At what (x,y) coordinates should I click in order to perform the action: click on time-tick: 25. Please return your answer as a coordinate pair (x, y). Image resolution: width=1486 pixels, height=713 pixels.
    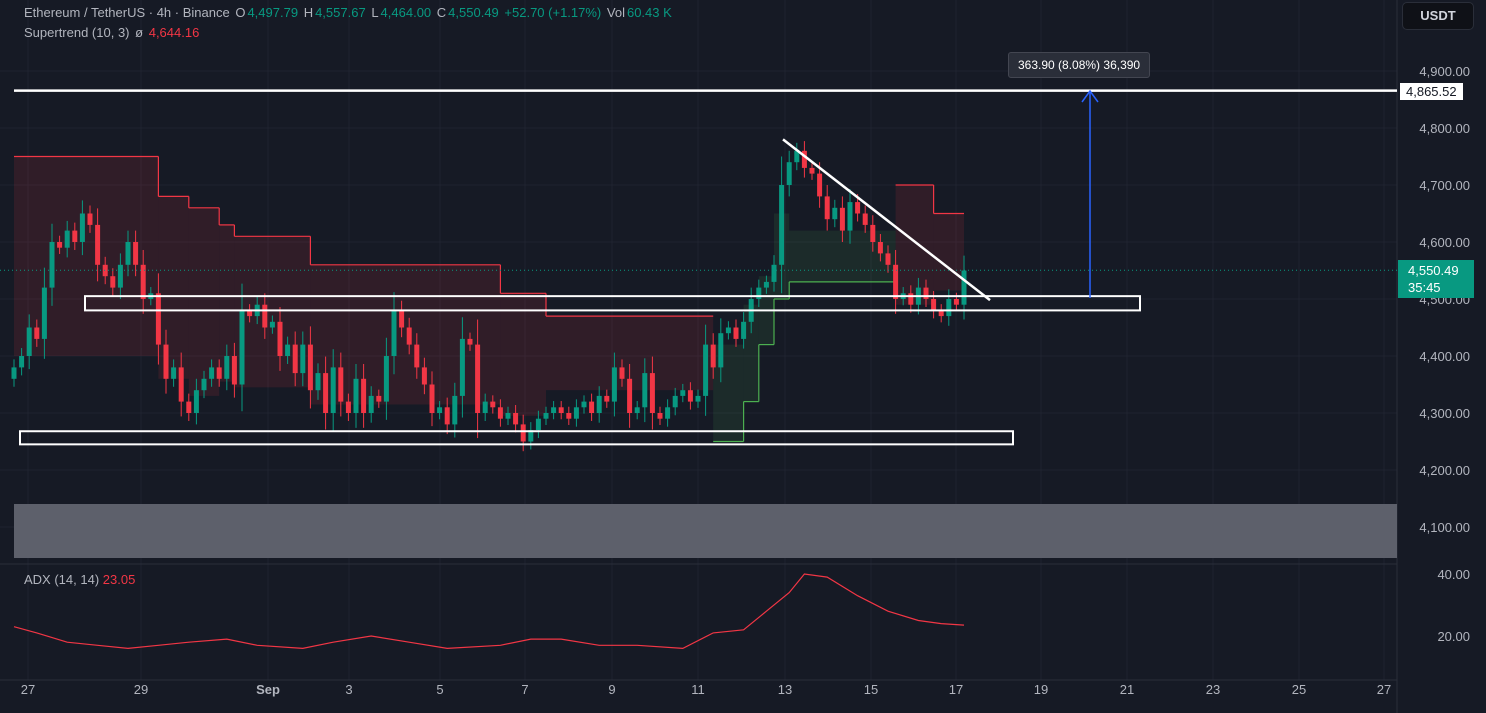
    Looking at the image, I should click on (1299, 689).